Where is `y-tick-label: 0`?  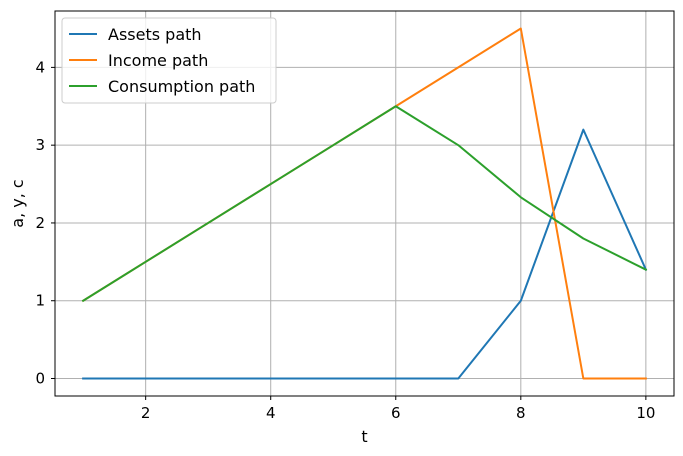 y-tick-label: 0 is located at coordinates (40, 379).